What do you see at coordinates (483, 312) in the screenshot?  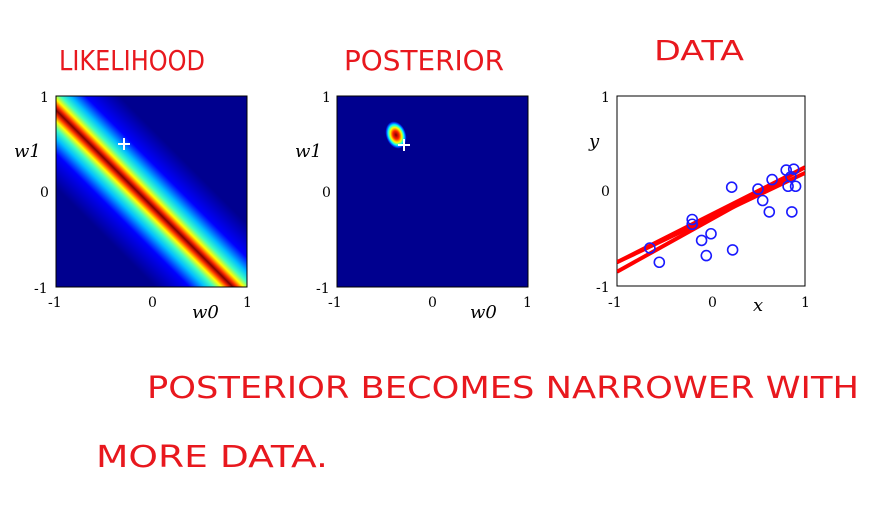 I see `posterior-xlabel: w0` at bounding box center [483, 312].